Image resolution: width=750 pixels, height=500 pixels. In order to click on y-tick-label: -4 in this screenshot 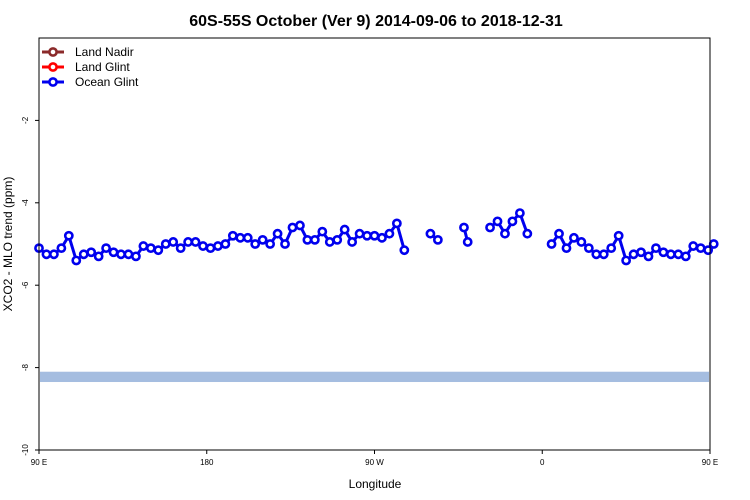, I will do `click(25, 203)`.